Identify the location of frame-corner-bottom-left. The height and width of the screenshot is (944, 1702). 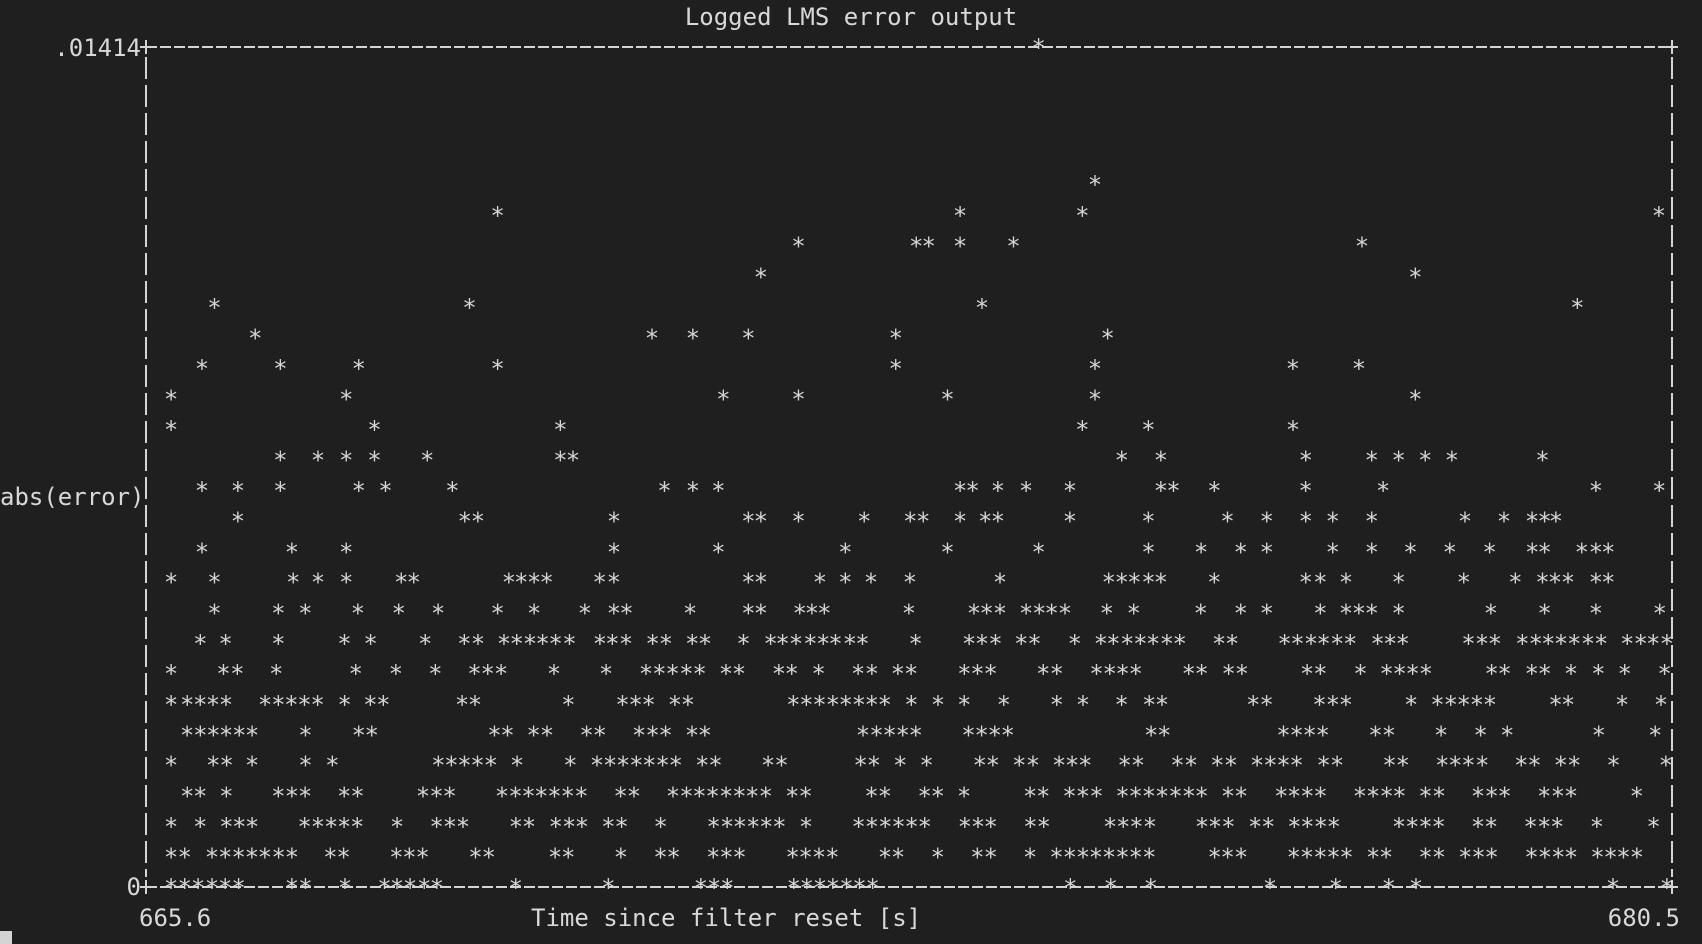
(146, 887).